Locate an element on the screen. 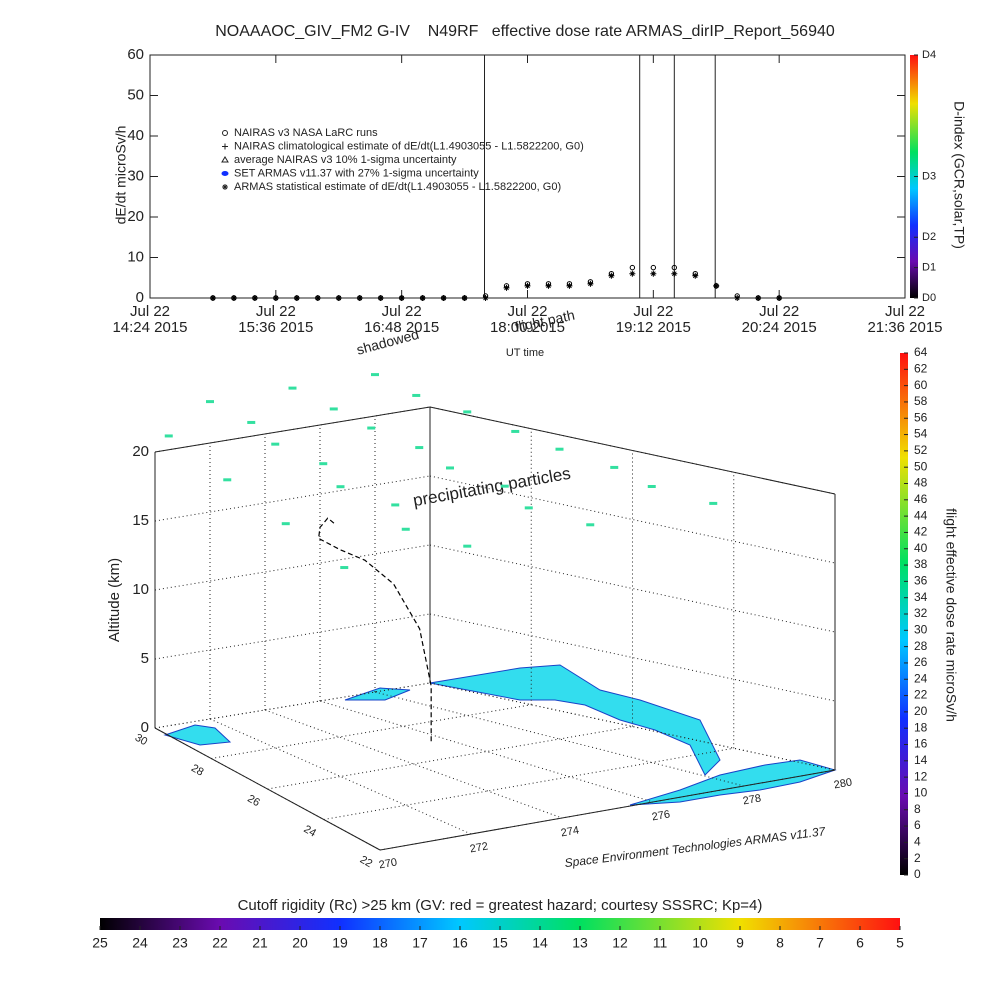 This screenshot has height=1000, width=1000. colorbar-tick-label: 18 is located at coordinates (921, 727).